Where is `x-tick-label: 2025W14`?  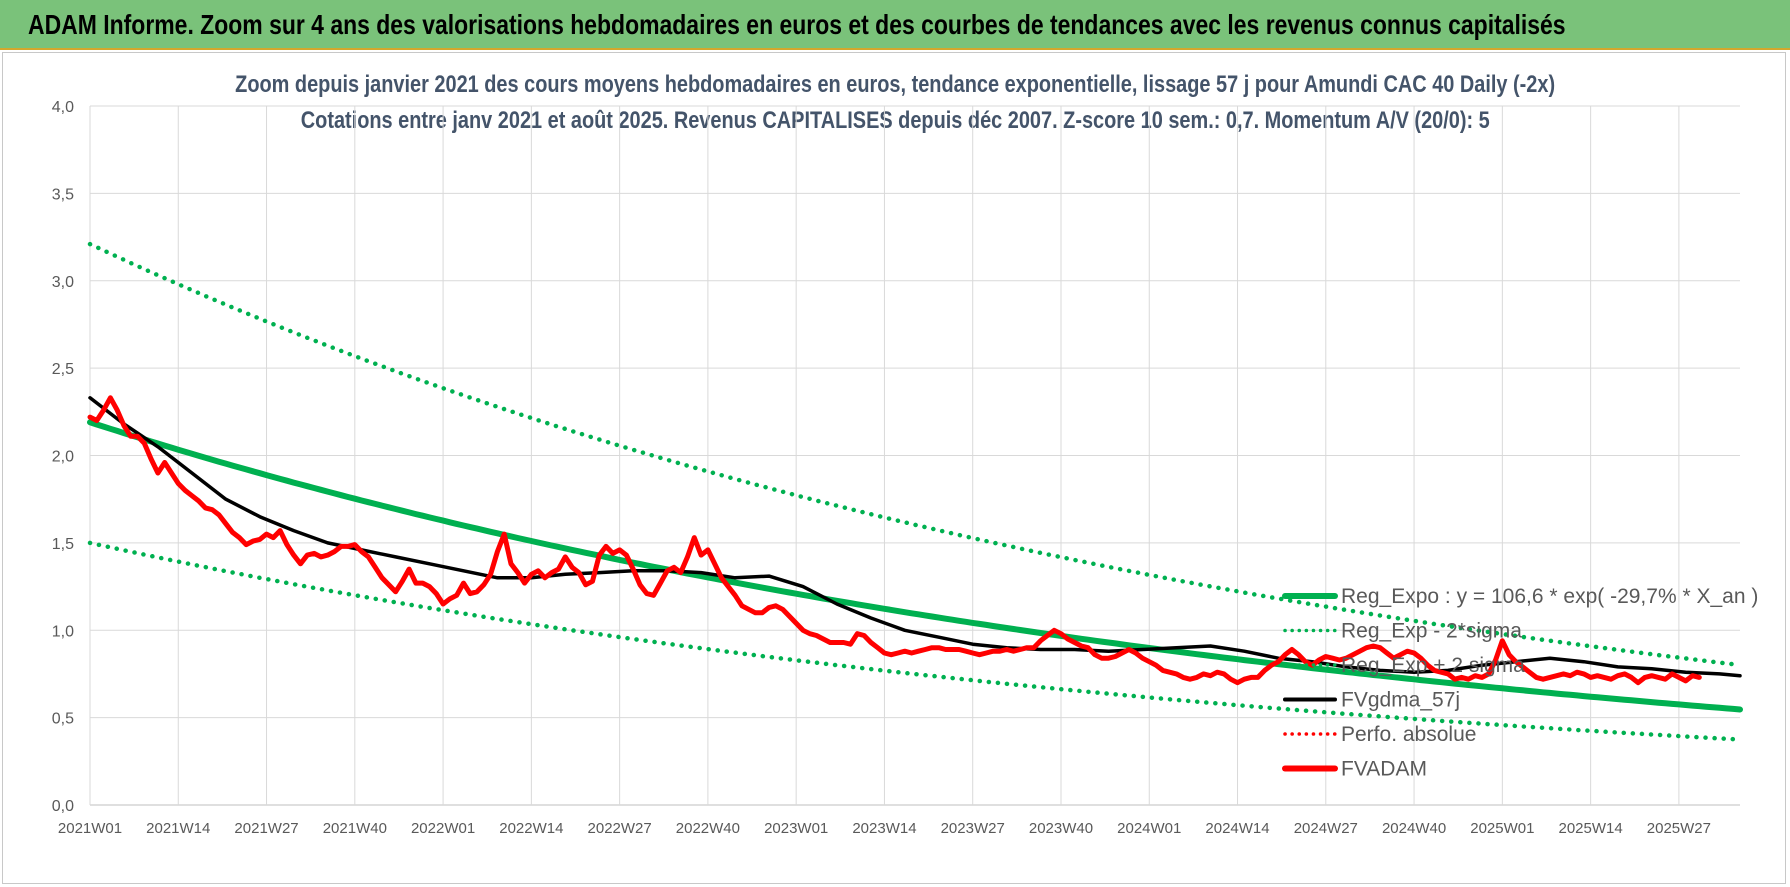
x-tick-label: 2025W14 is located at coordinates (1591, 828).